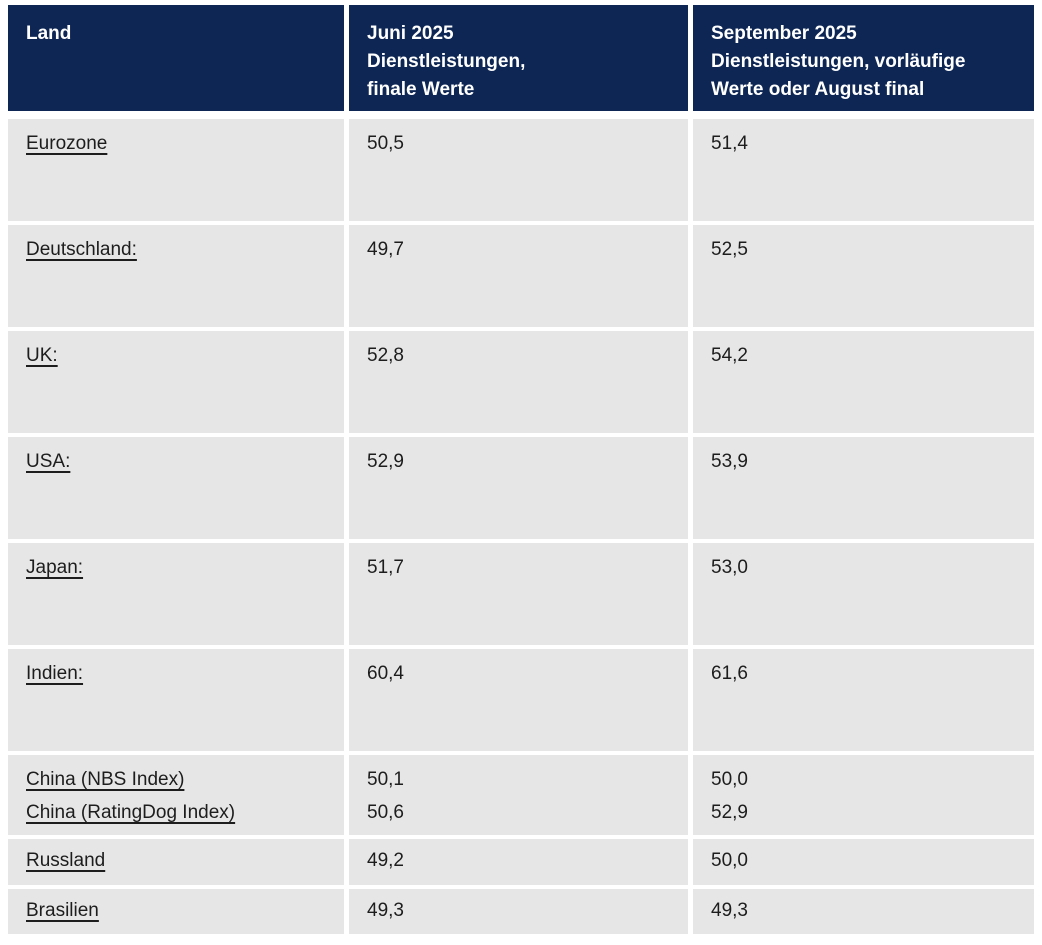 This screenshot has height=945, width=1042. I want to click on country-link-china-nbs: China (NBS Index), so click(105, 779).